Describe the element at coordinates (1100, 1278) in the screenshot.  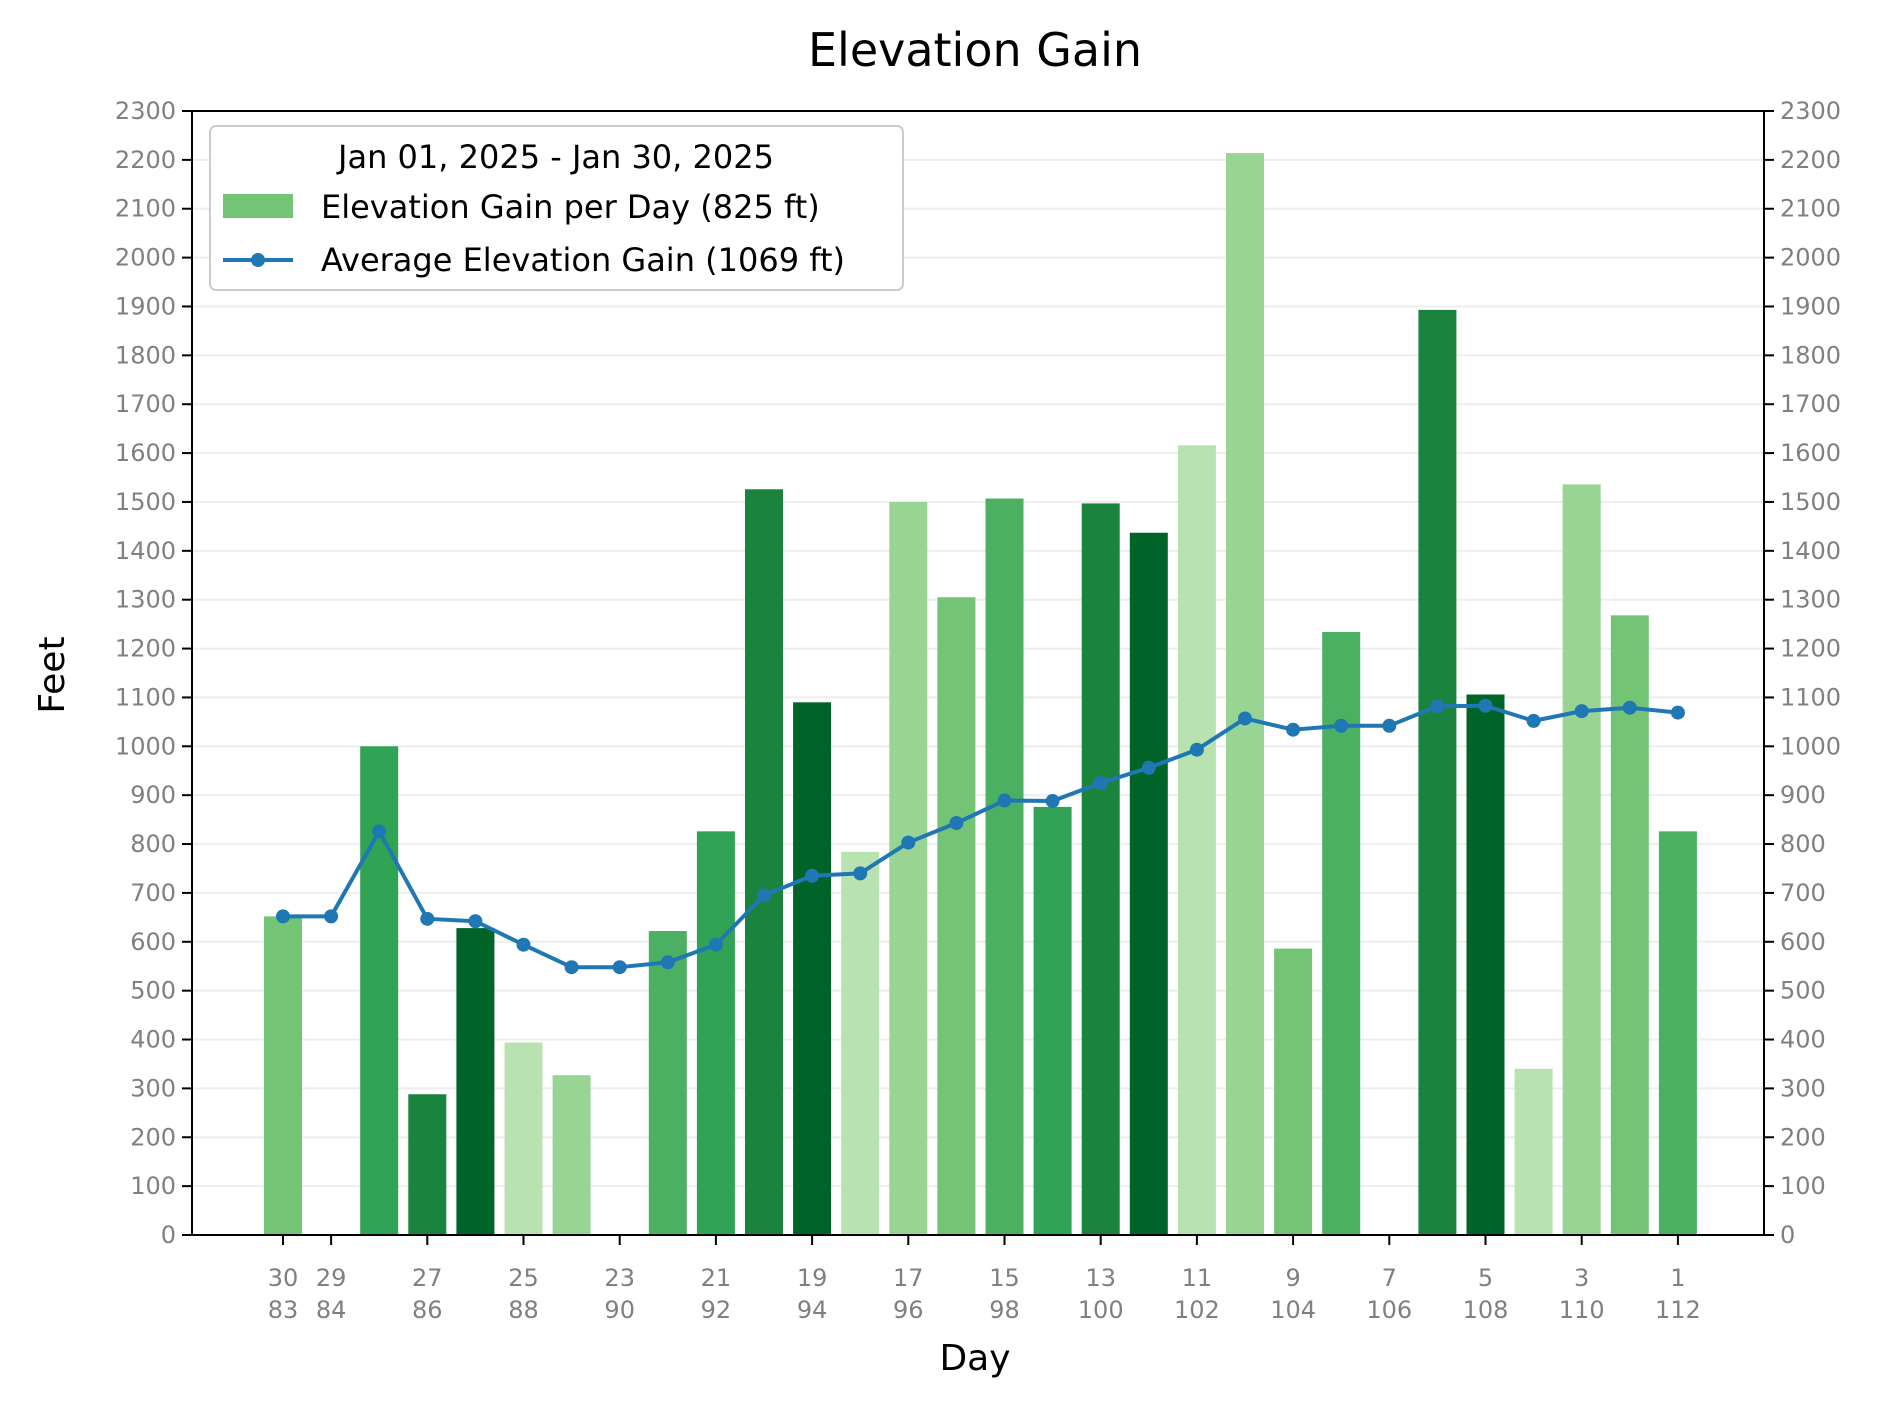
I see `x-tick-label-day: 13` at that location.